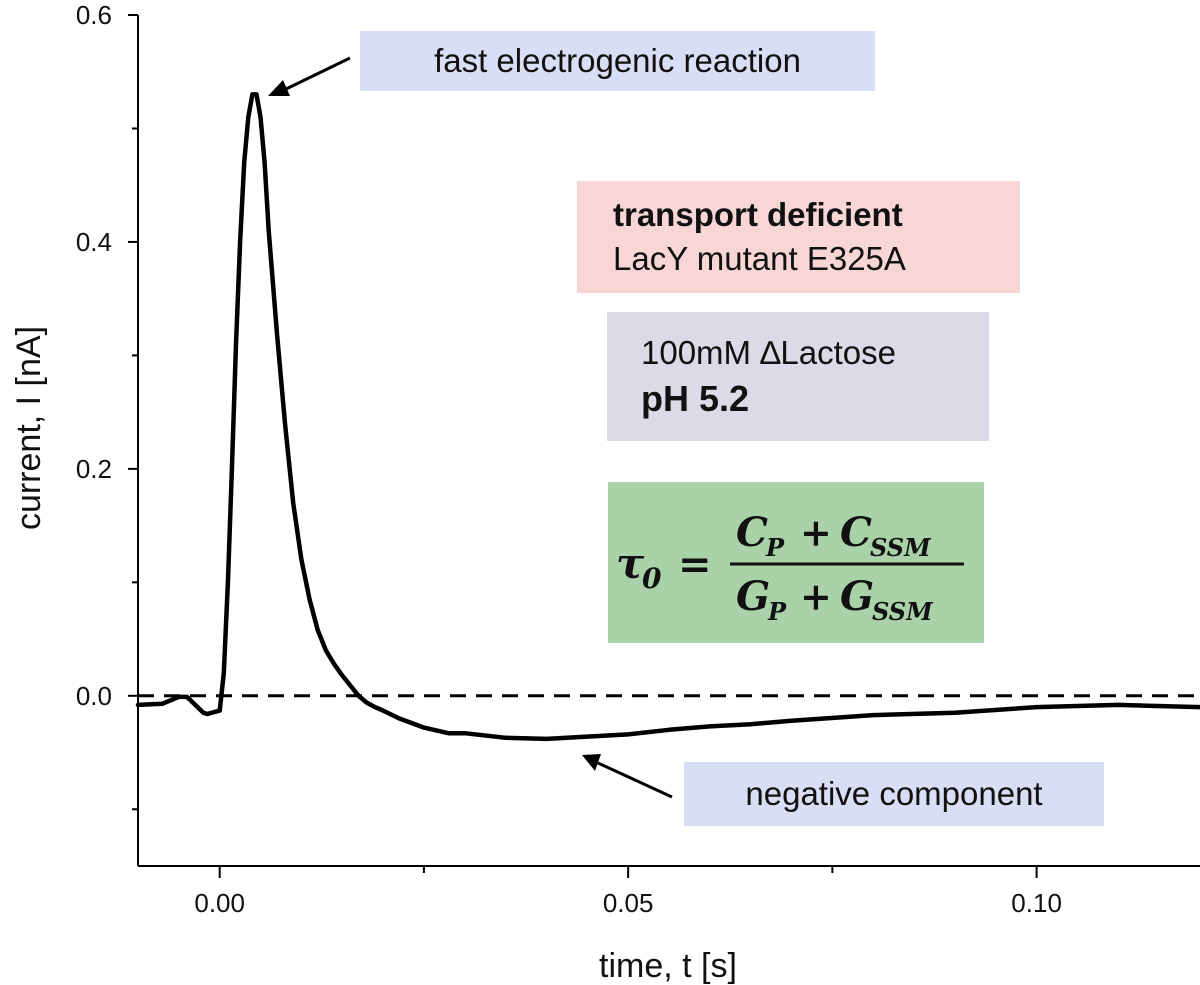  I want to click on mutant-name: LacY mutant E325A, so click(759, 258).